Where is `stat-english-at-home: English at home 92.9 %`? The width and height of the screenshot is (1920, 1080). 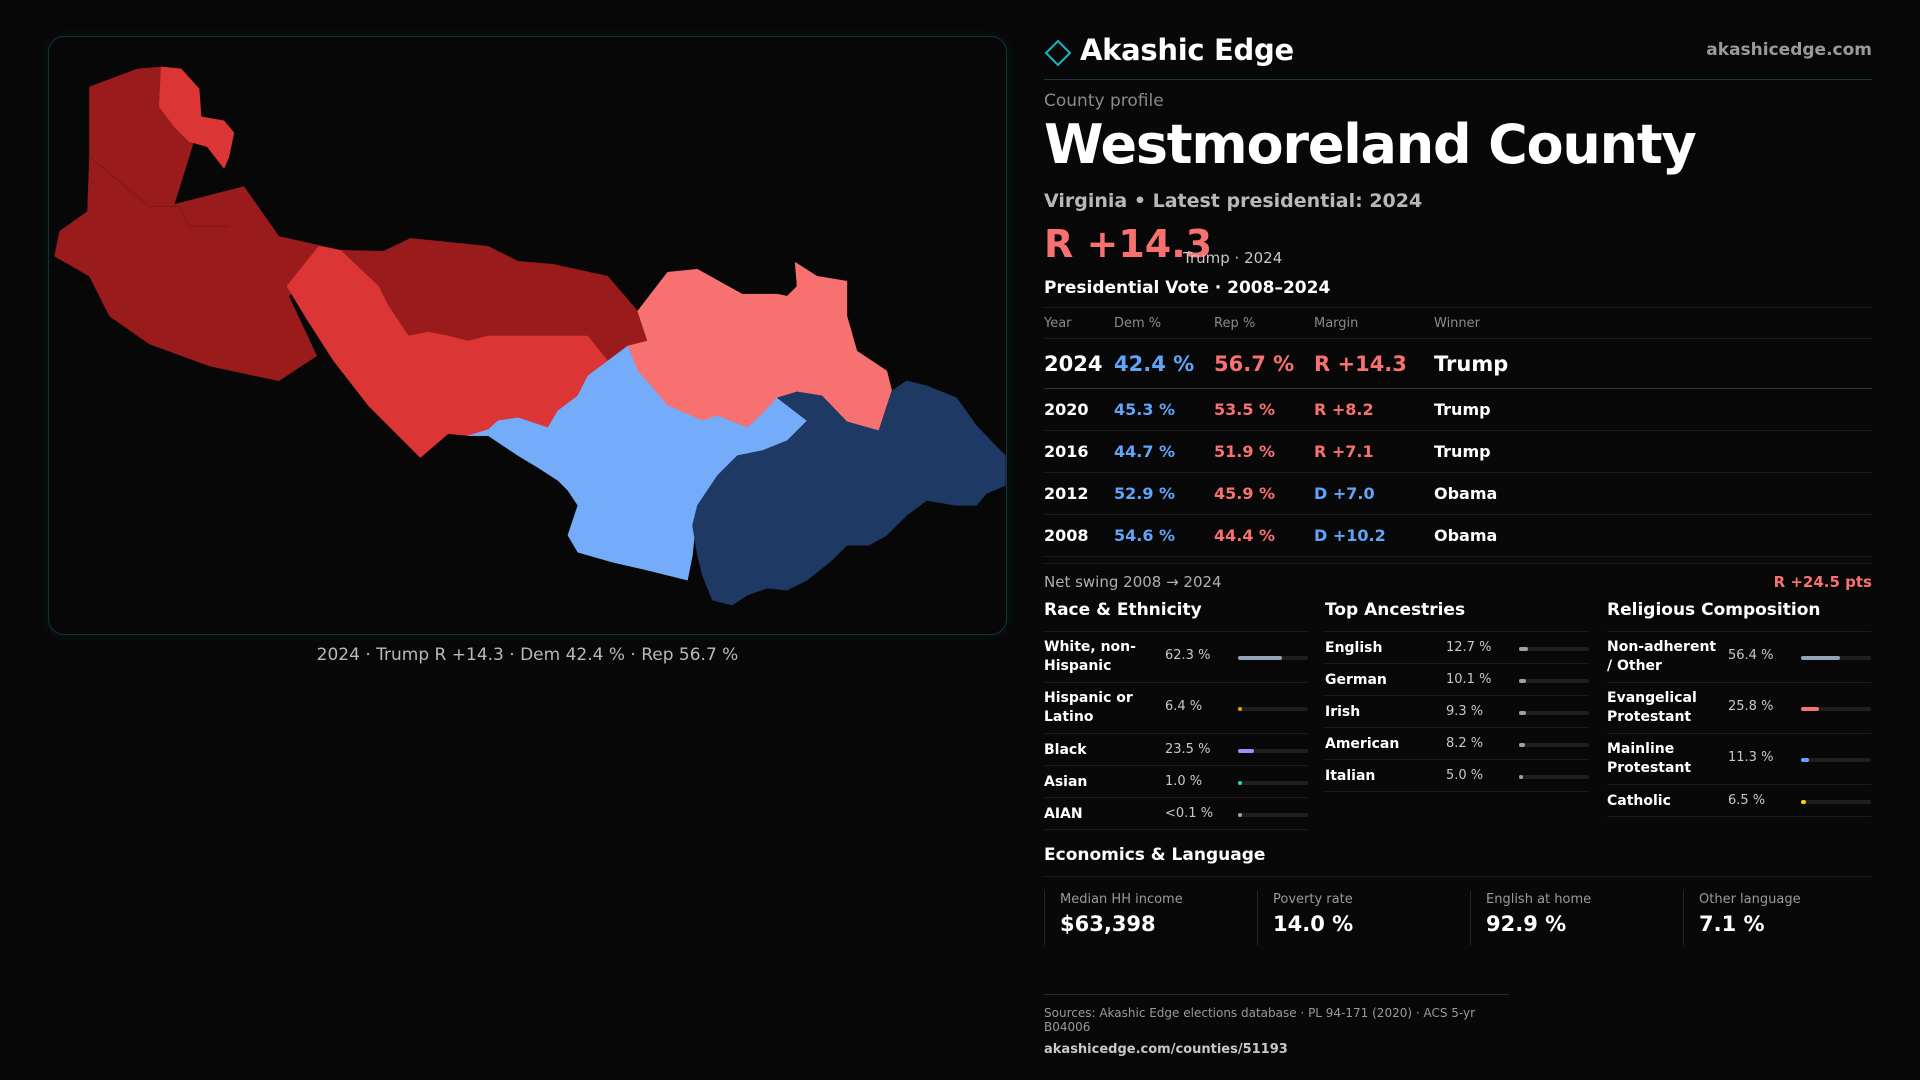
stat-english-at-home: English at home 92.9 % is located at coordinates (1576, 918).